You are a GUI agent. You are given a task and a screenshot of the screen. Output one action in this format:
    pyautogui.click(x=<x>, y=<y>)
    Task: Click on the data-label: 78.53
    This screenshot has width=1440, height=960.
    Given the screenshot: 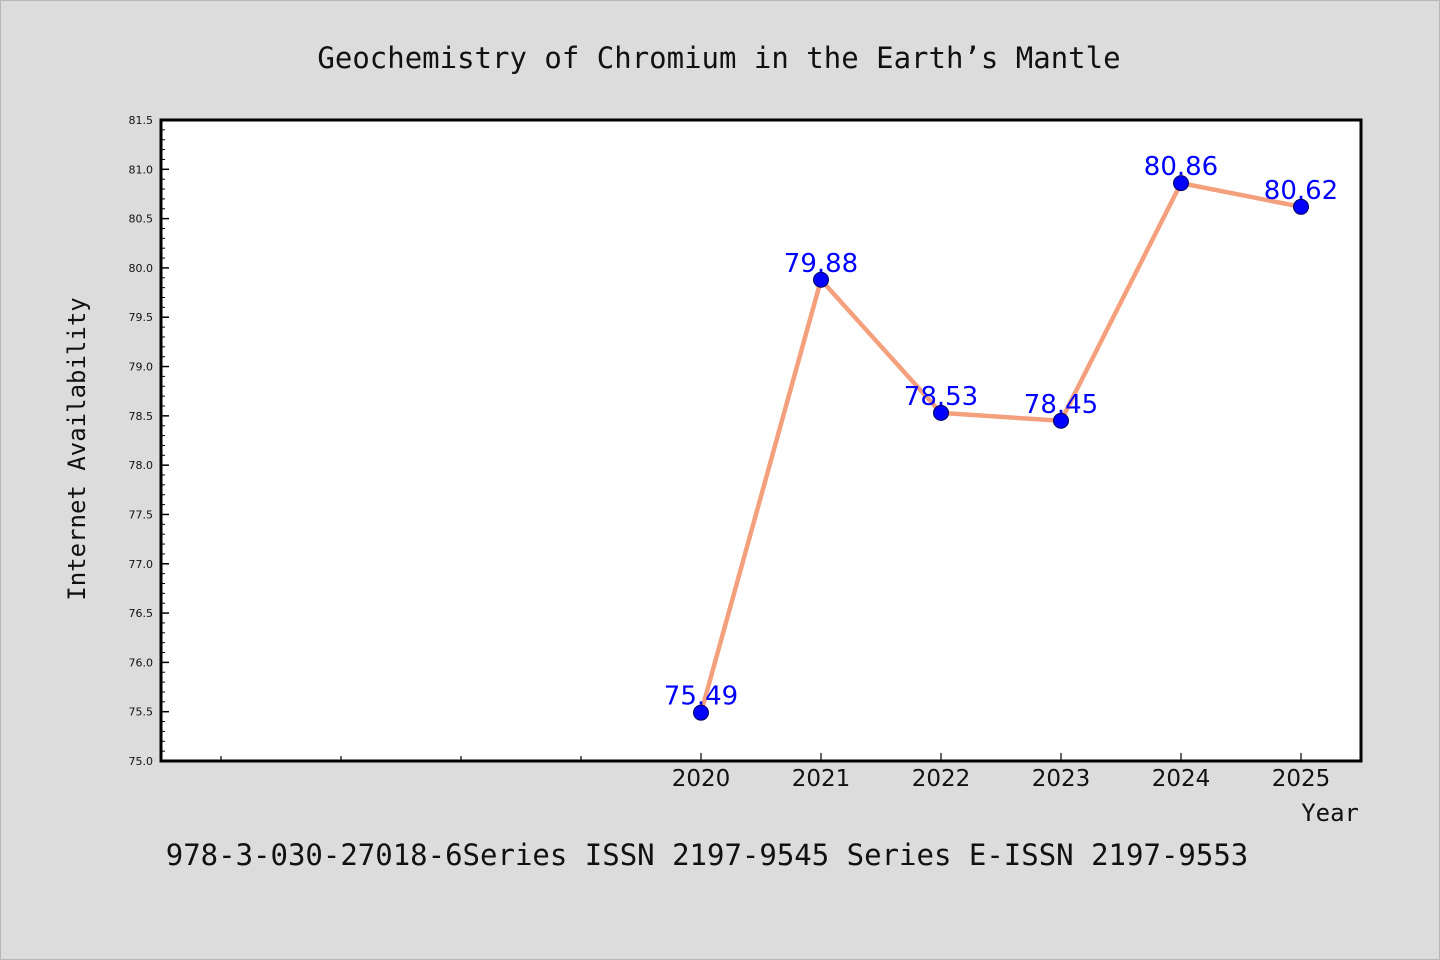 What is the action you would take?
    pyautogui.click(x=941, y=397)
    